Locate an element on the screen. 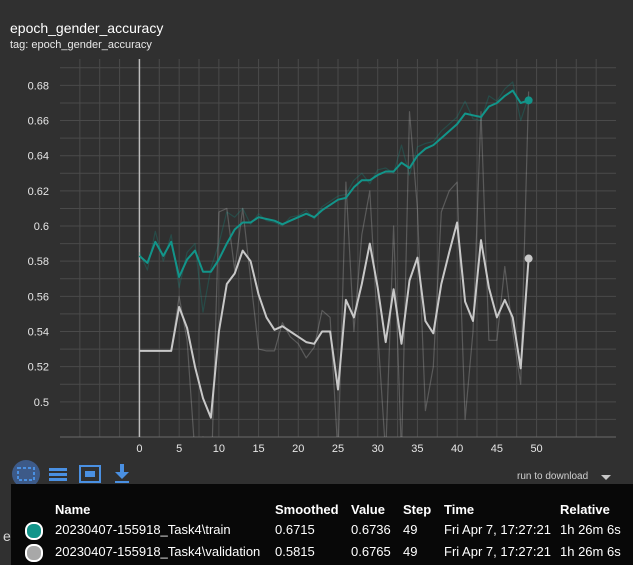 This screenshot has height=565, width=633. toggle-log-scale-icon is located at coordinates (58, 474).